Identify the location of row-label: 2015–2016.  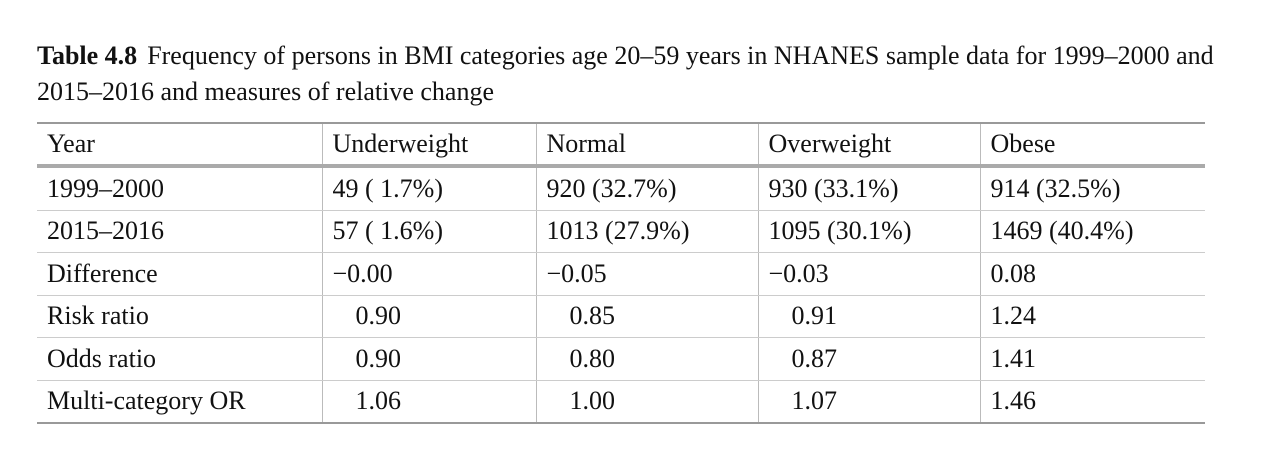
(179, 231).